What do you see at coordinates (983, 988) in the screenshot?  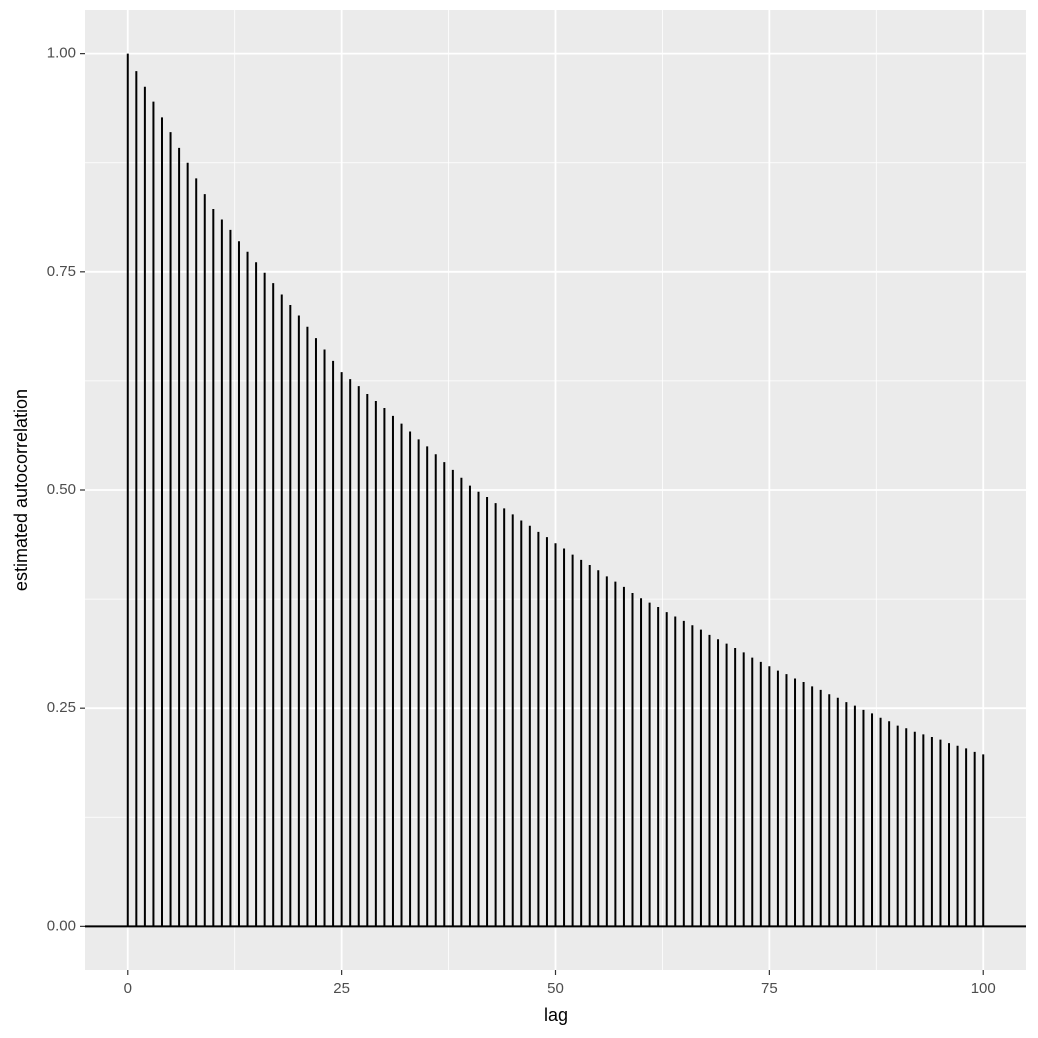 I see `x-tick-label: 100` at bounding box center [983, 988].